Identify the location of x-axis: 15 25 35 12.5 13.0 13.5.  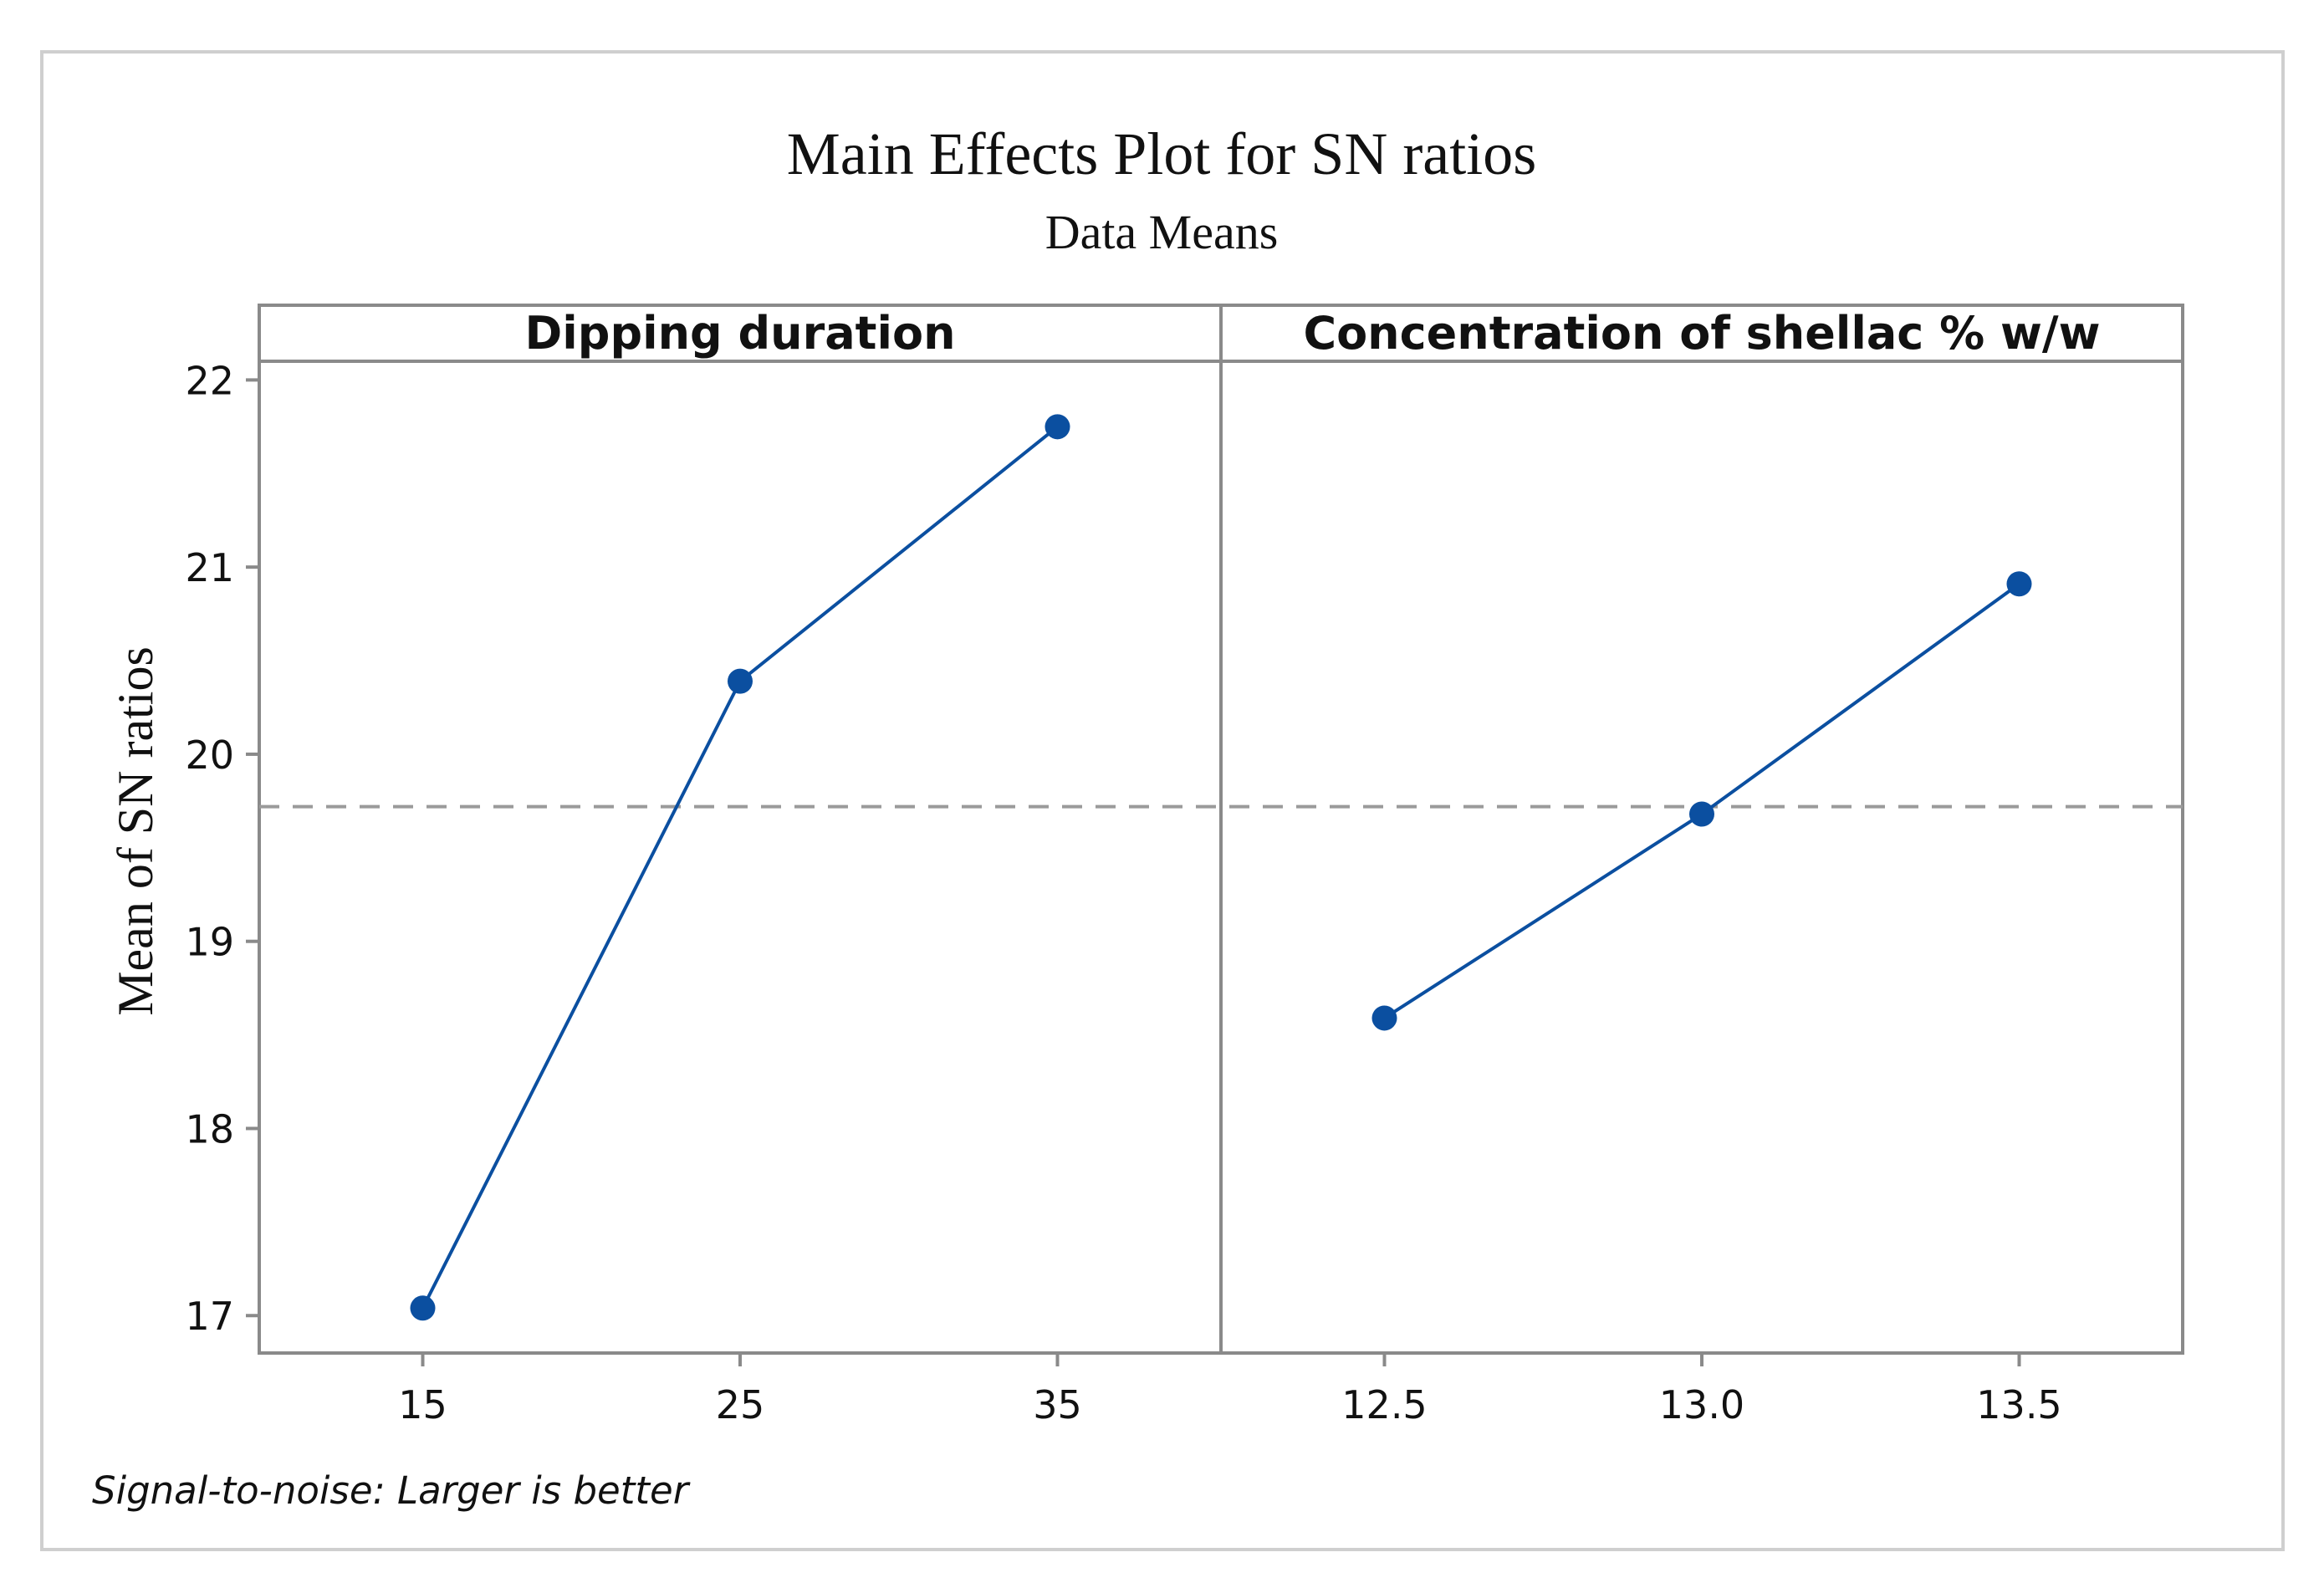
(1230, 1390).